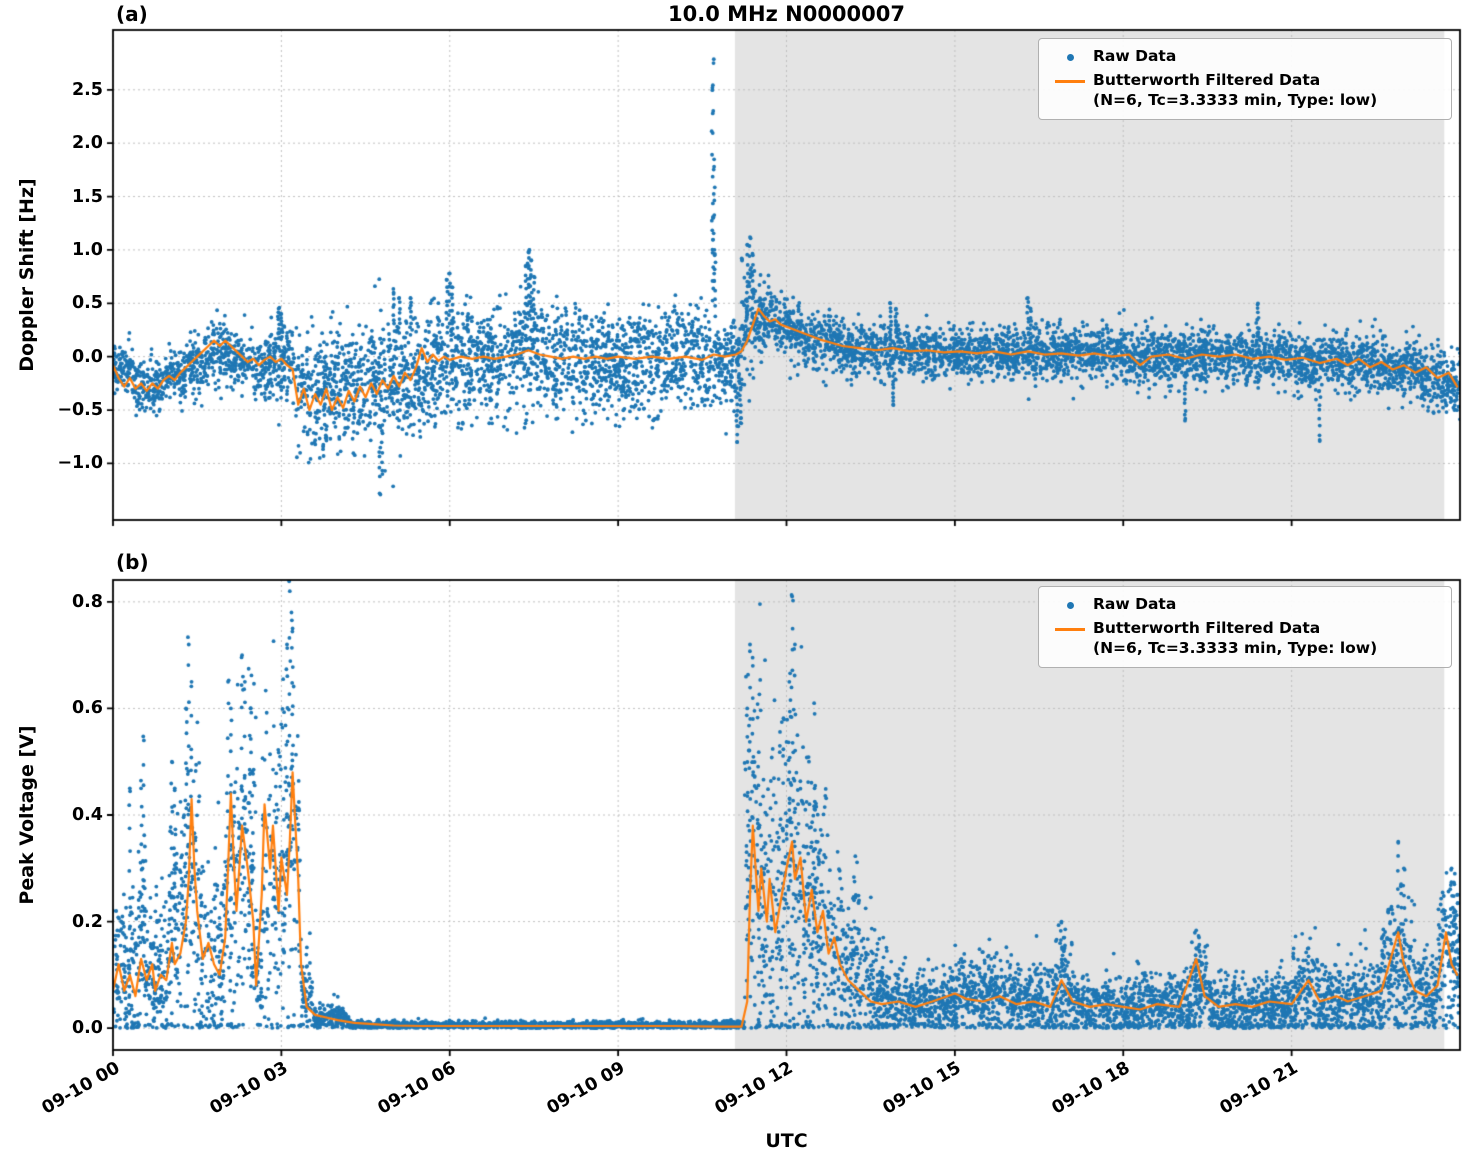  What do you see at coordinates (786, 1141) in the screenshot?
I see `x-axis-label: UTC` at bounding box center [786, 1141].